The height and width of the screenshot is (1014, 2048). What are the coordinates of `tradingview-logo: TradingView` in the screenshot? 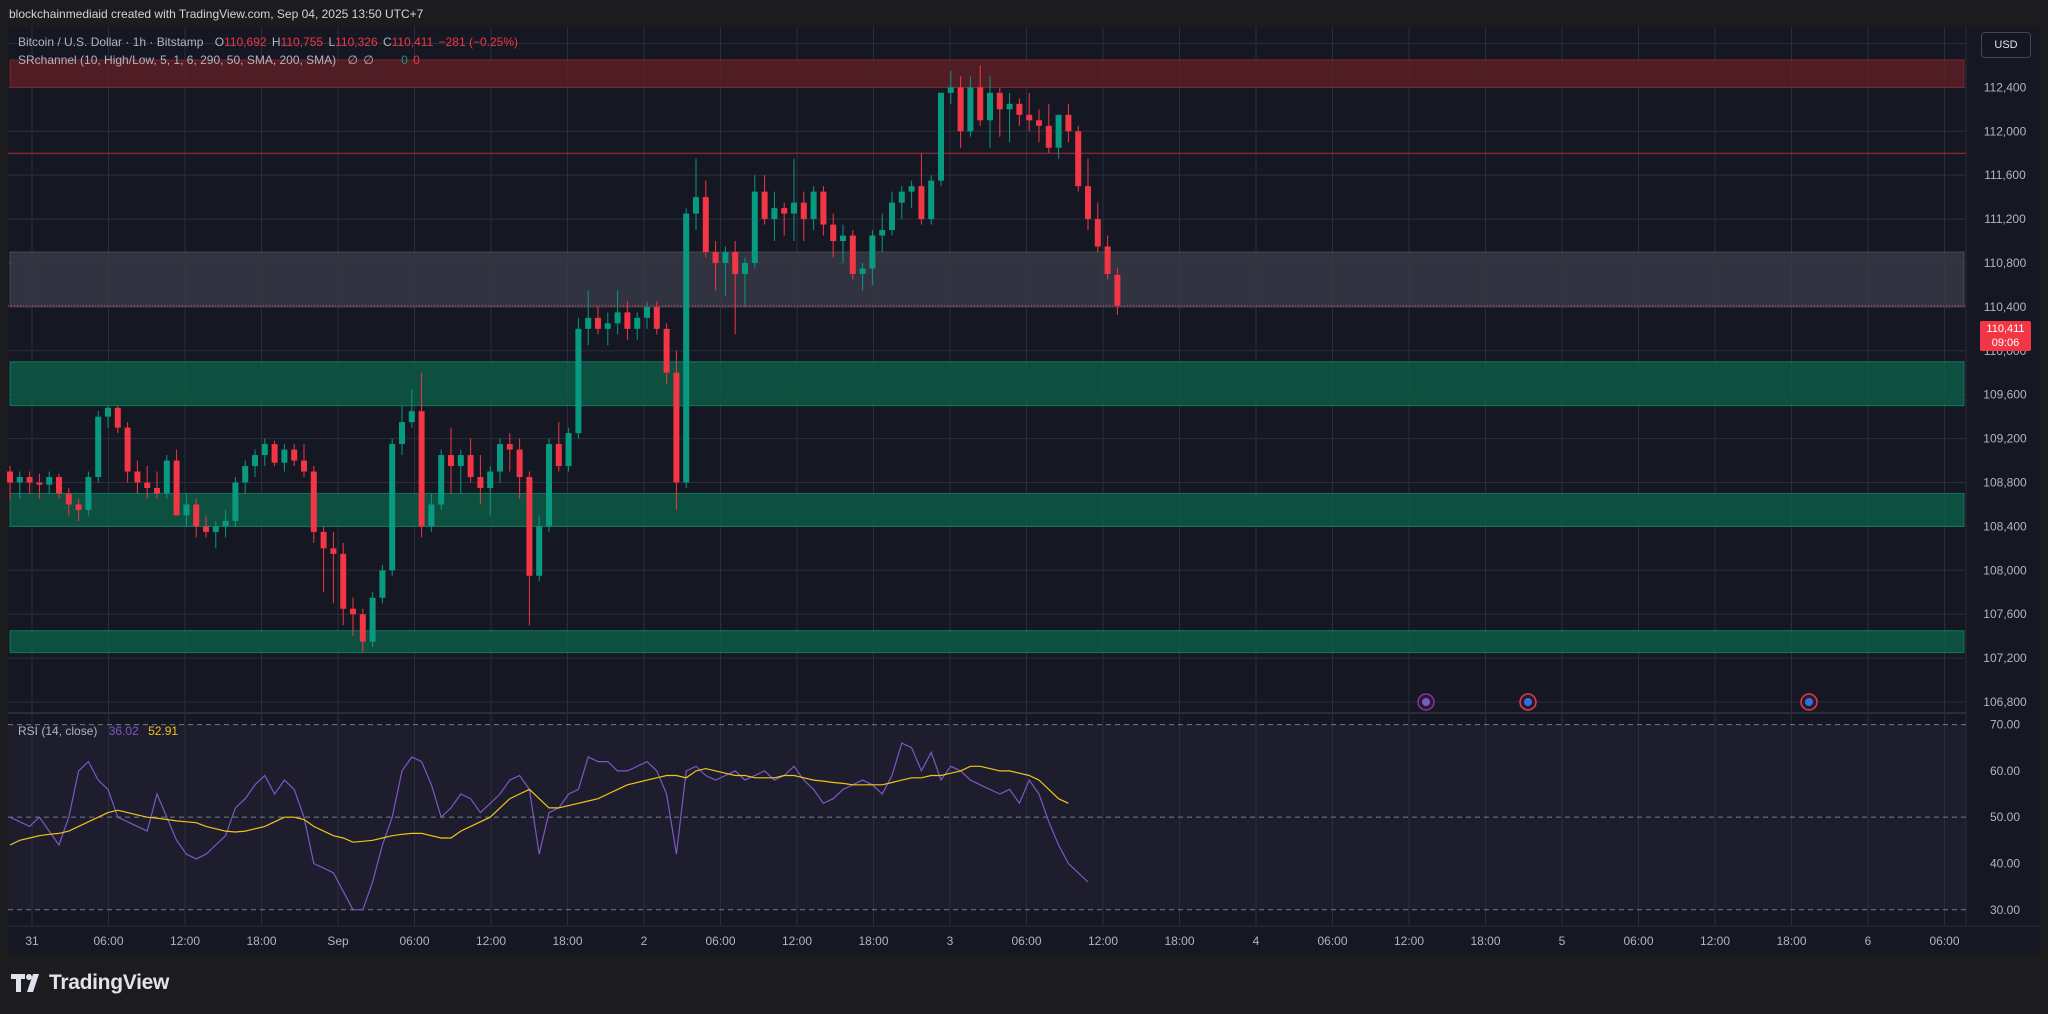 It's located at (90, 983).